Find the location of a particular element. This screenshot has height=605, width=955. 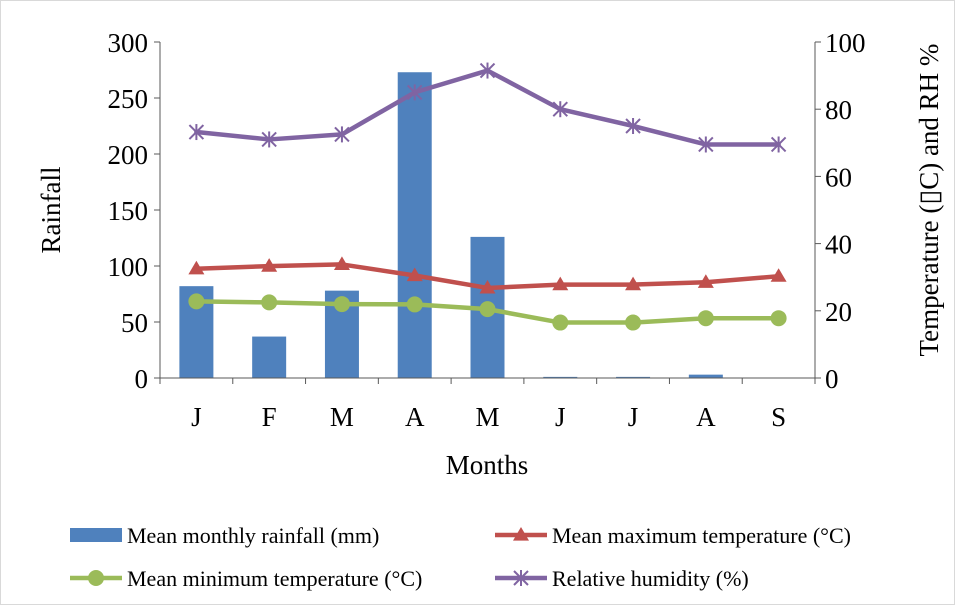

right-tick-label: 60 is located at coordinates (838, 177).